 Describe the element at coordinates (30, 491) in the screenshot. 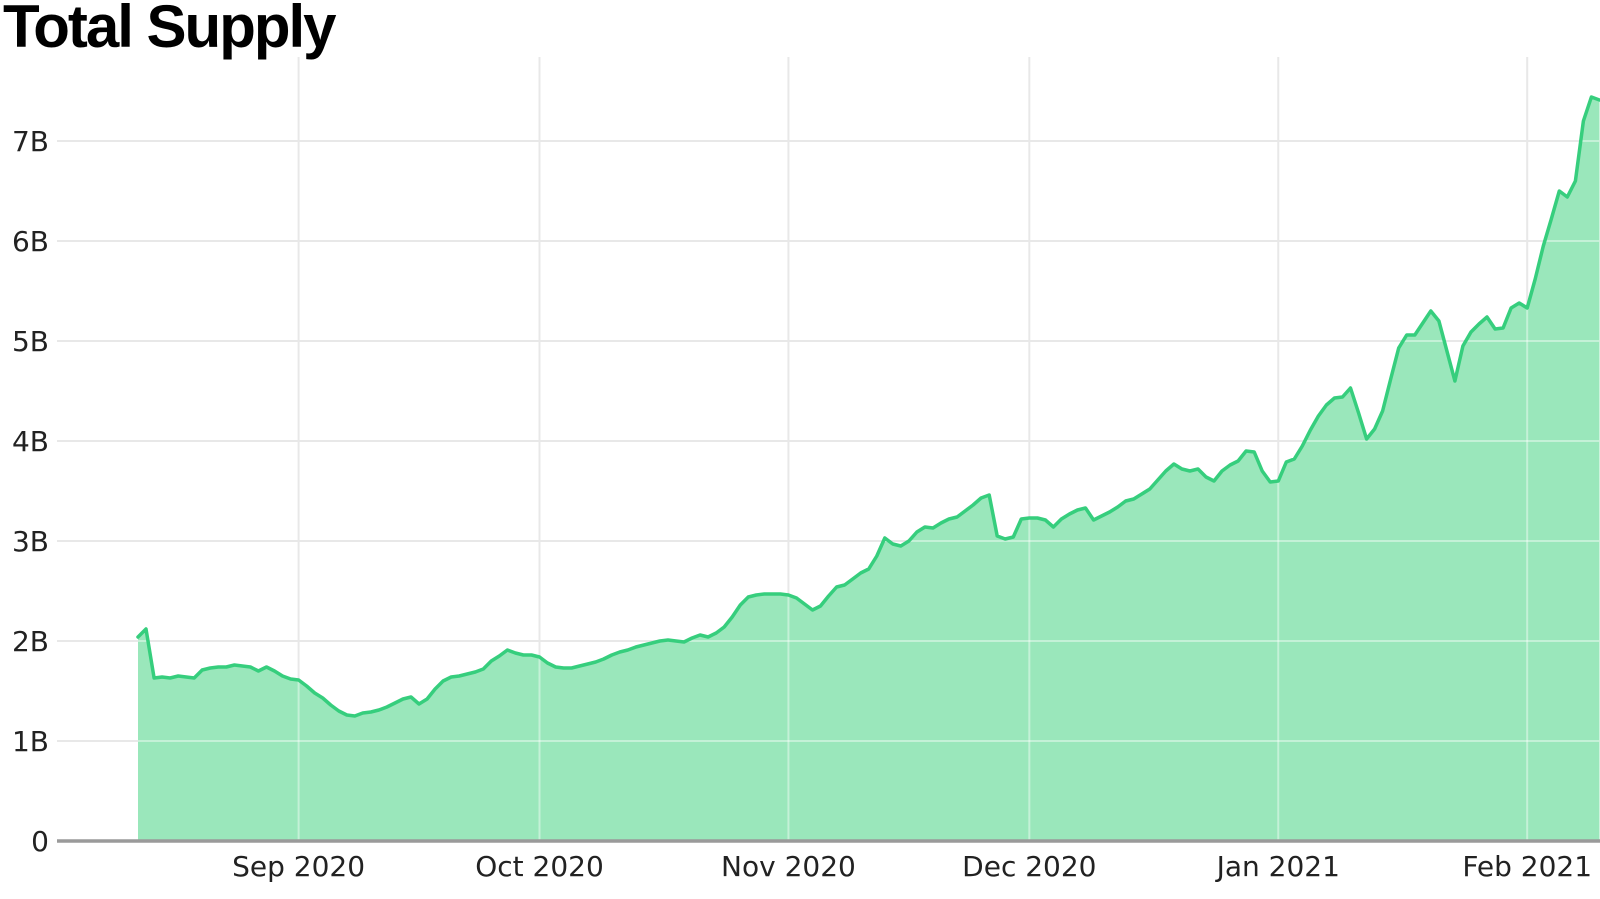

I see `y-axis-labels: 0 1B 2B 3B 4B 5B 6B 7B` at that location.